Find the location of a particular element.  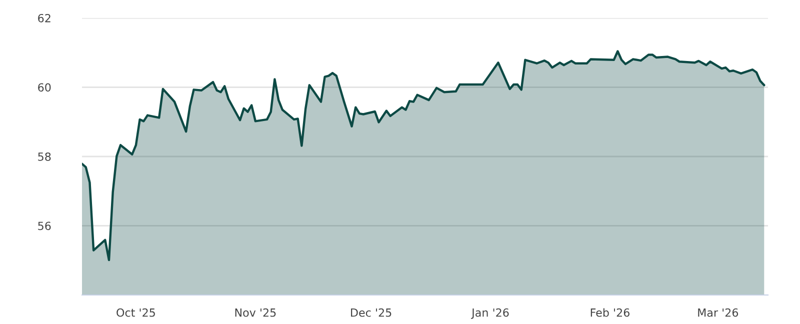

y-tick-label: 62 is located at coordinates (44, 18).